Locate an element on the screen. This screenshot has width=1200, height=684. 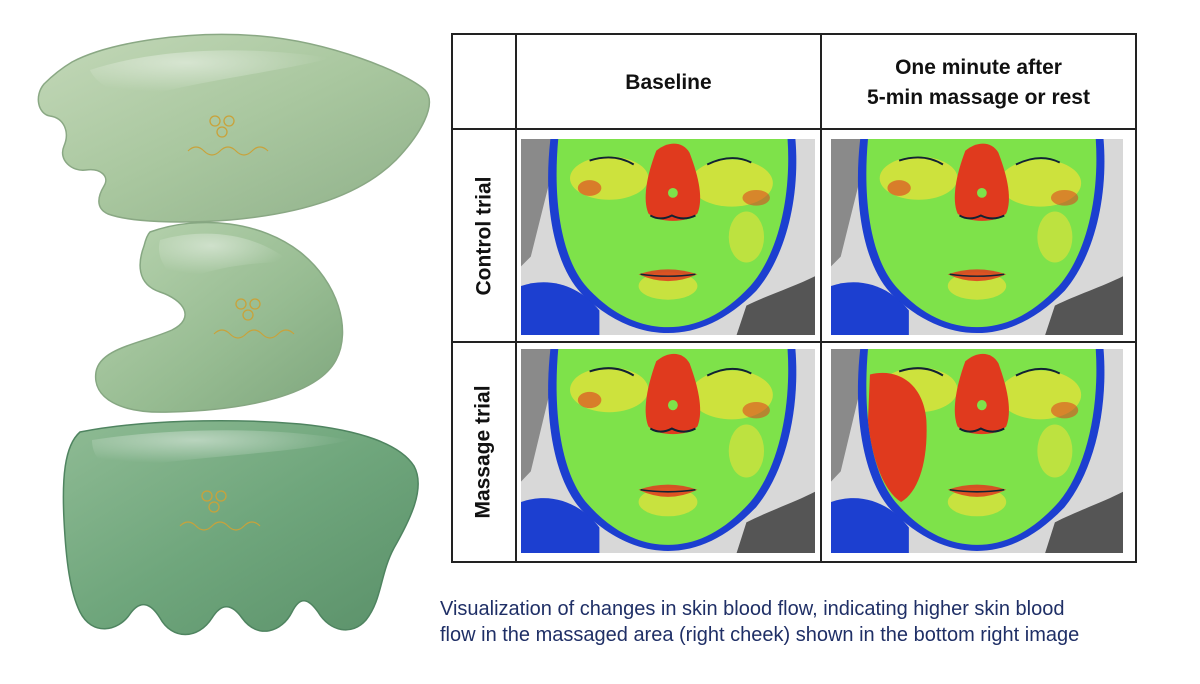
control-after-image-graphic is located at coordinates (977, 237).